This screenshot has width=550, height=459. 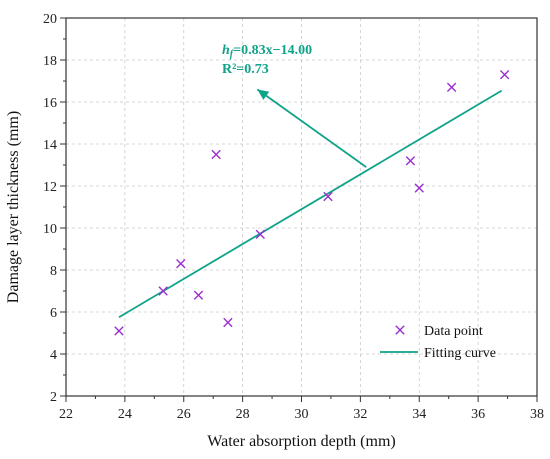 What do you see at coordinates (232, 54) in the screenshot?
I see `equation-sub: f` at bounding box center [232, 54].